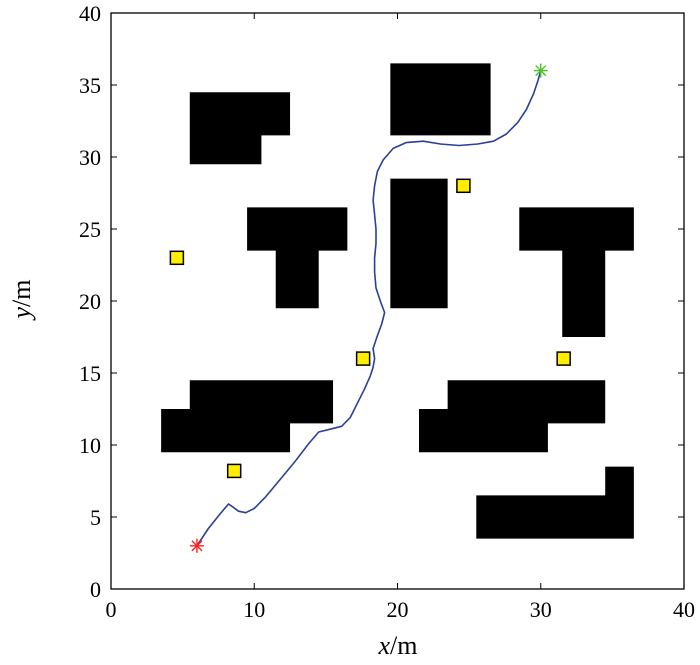 This screenshot has width=700, height=665. I want to click on y-tick-label: 30, so click(90, 157).